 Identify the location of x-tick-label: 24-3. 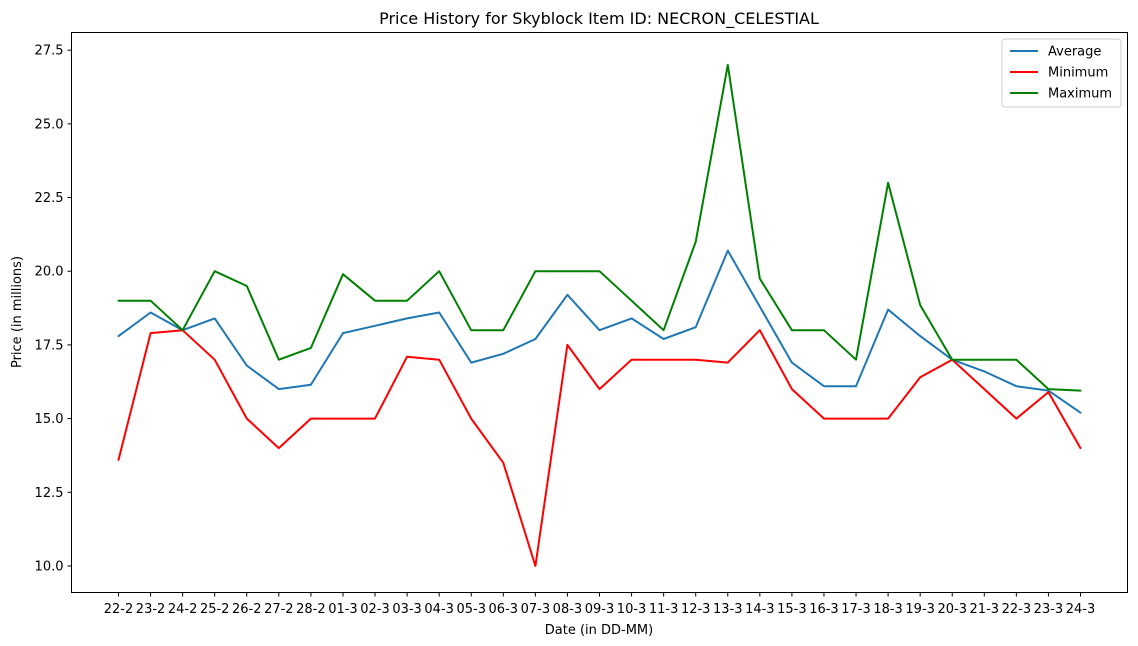
(1081, 609).